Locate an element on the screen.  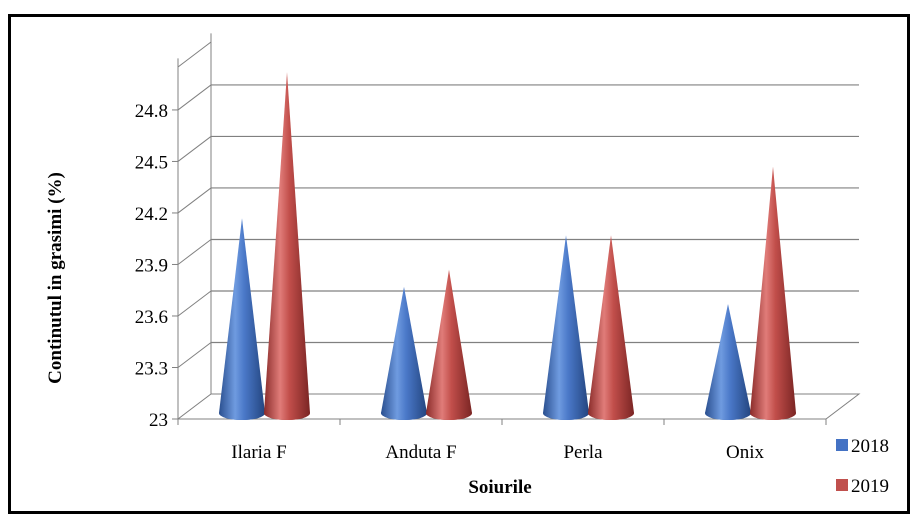
x-tick-label: Onix is located at coordinates (745, 452).